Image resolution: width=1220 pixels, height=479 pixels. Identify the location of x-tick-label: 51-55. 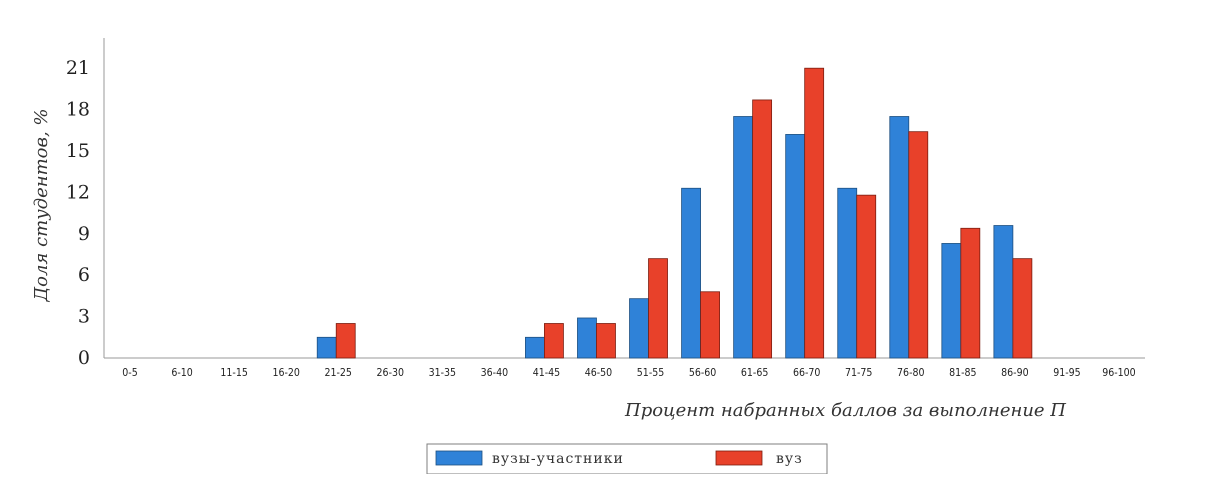
(650, 373).